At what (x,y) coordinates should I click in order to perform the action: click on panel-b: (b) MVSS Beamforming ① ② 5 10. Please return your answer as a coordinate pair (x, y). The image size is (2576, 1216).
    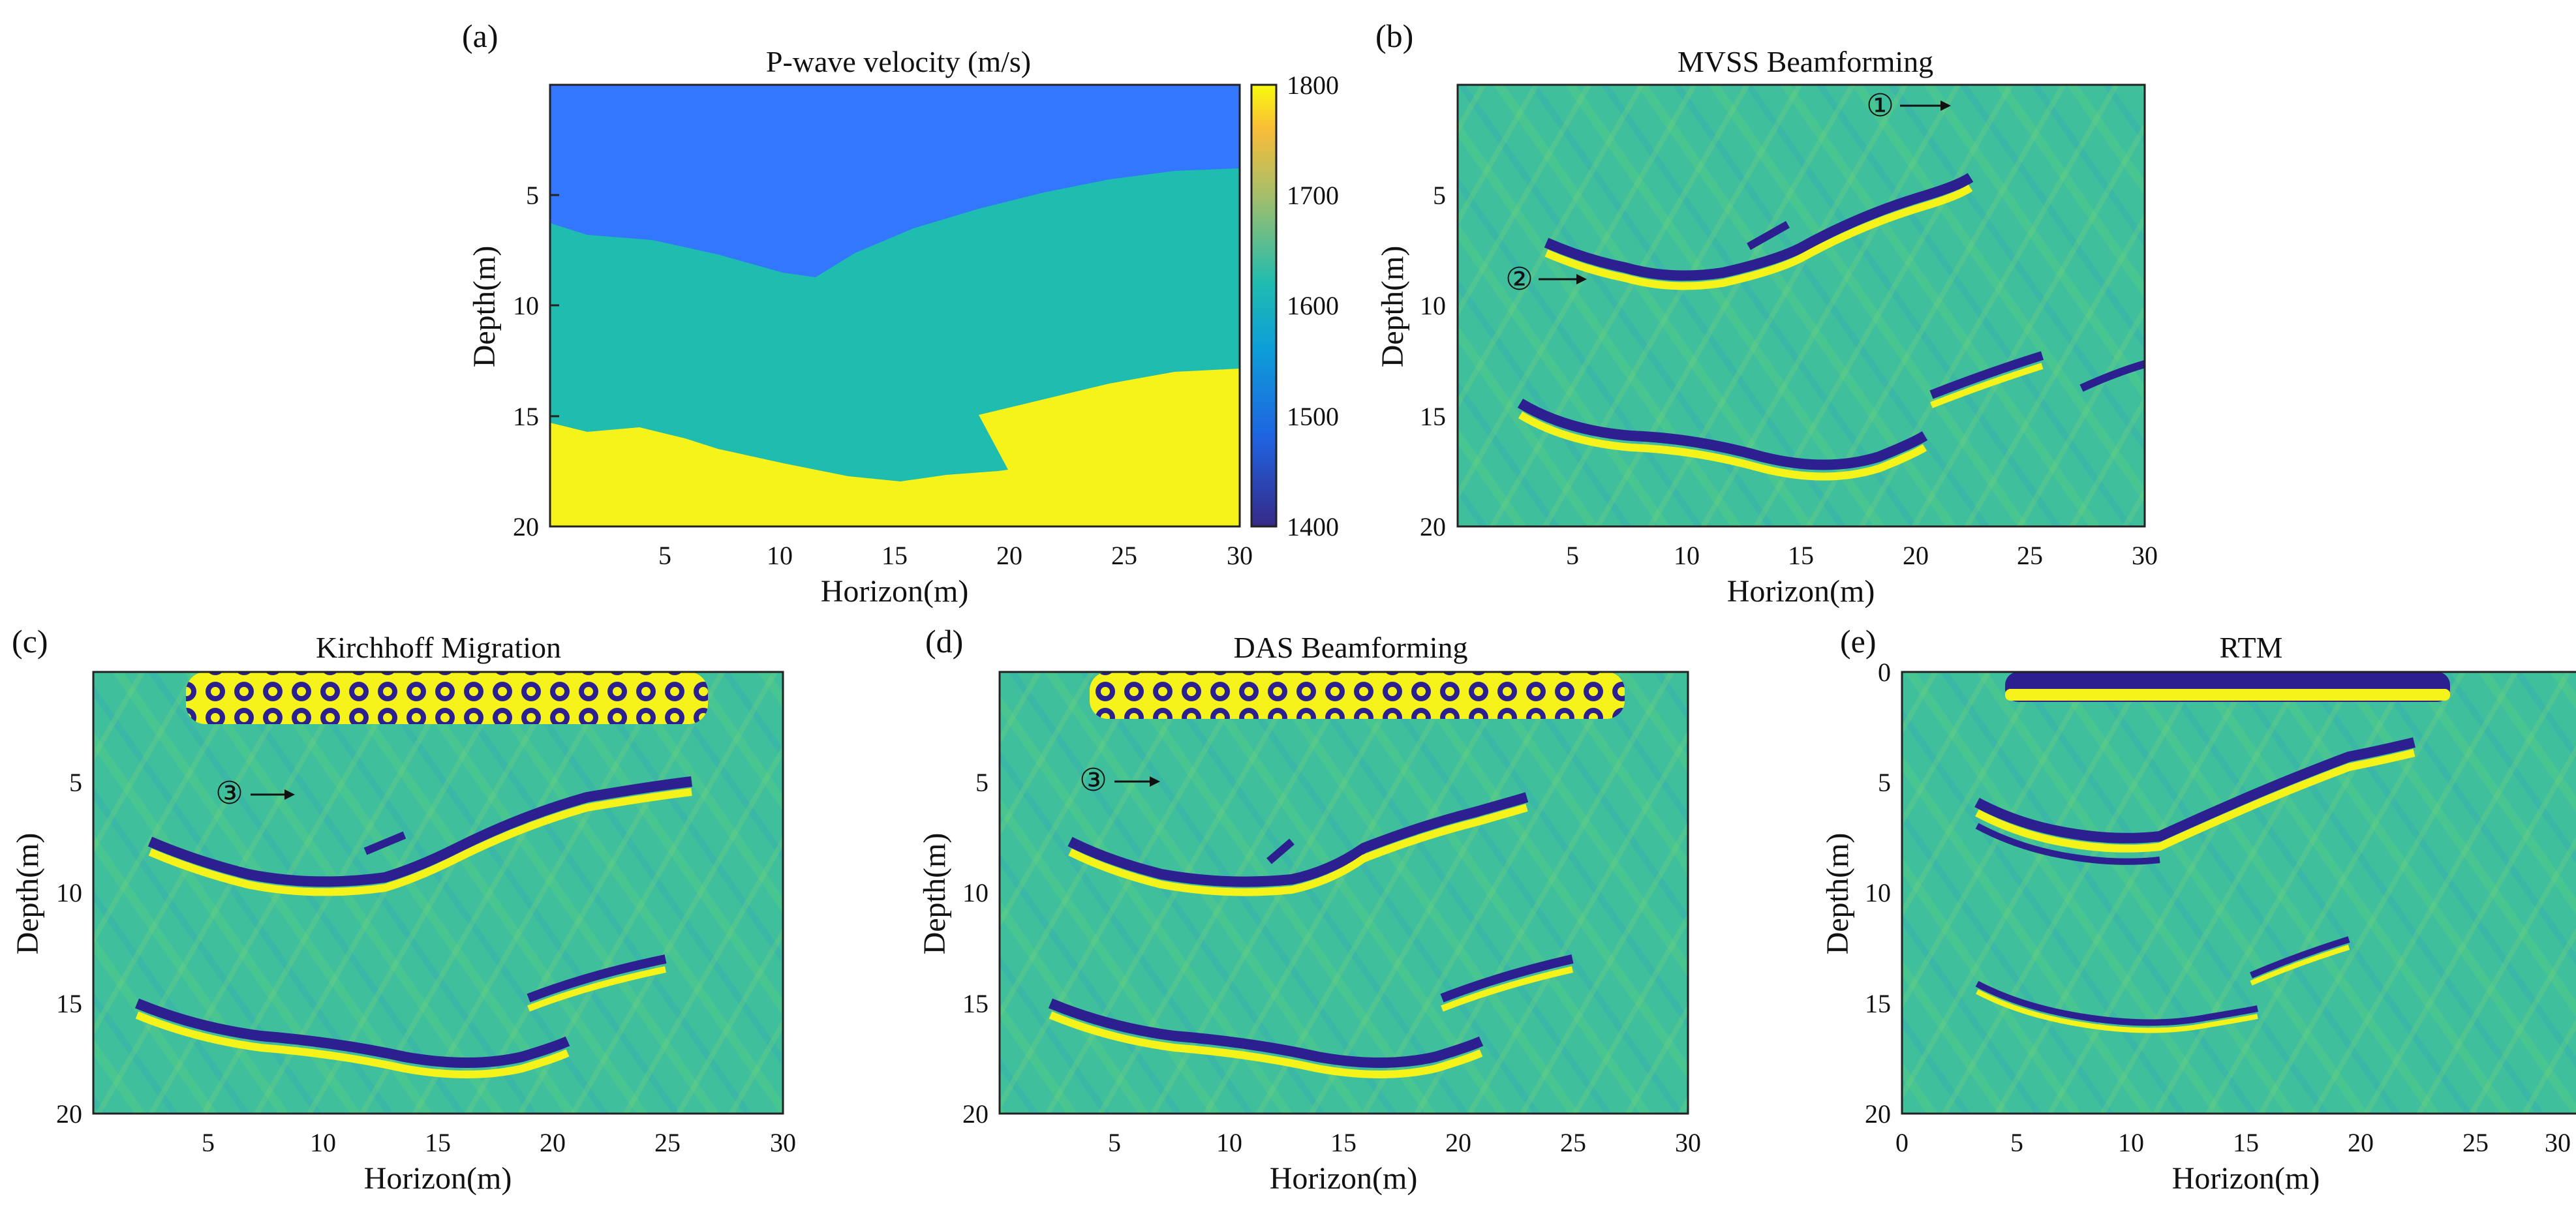
    Looking at the image, I should click on (1766, 313).